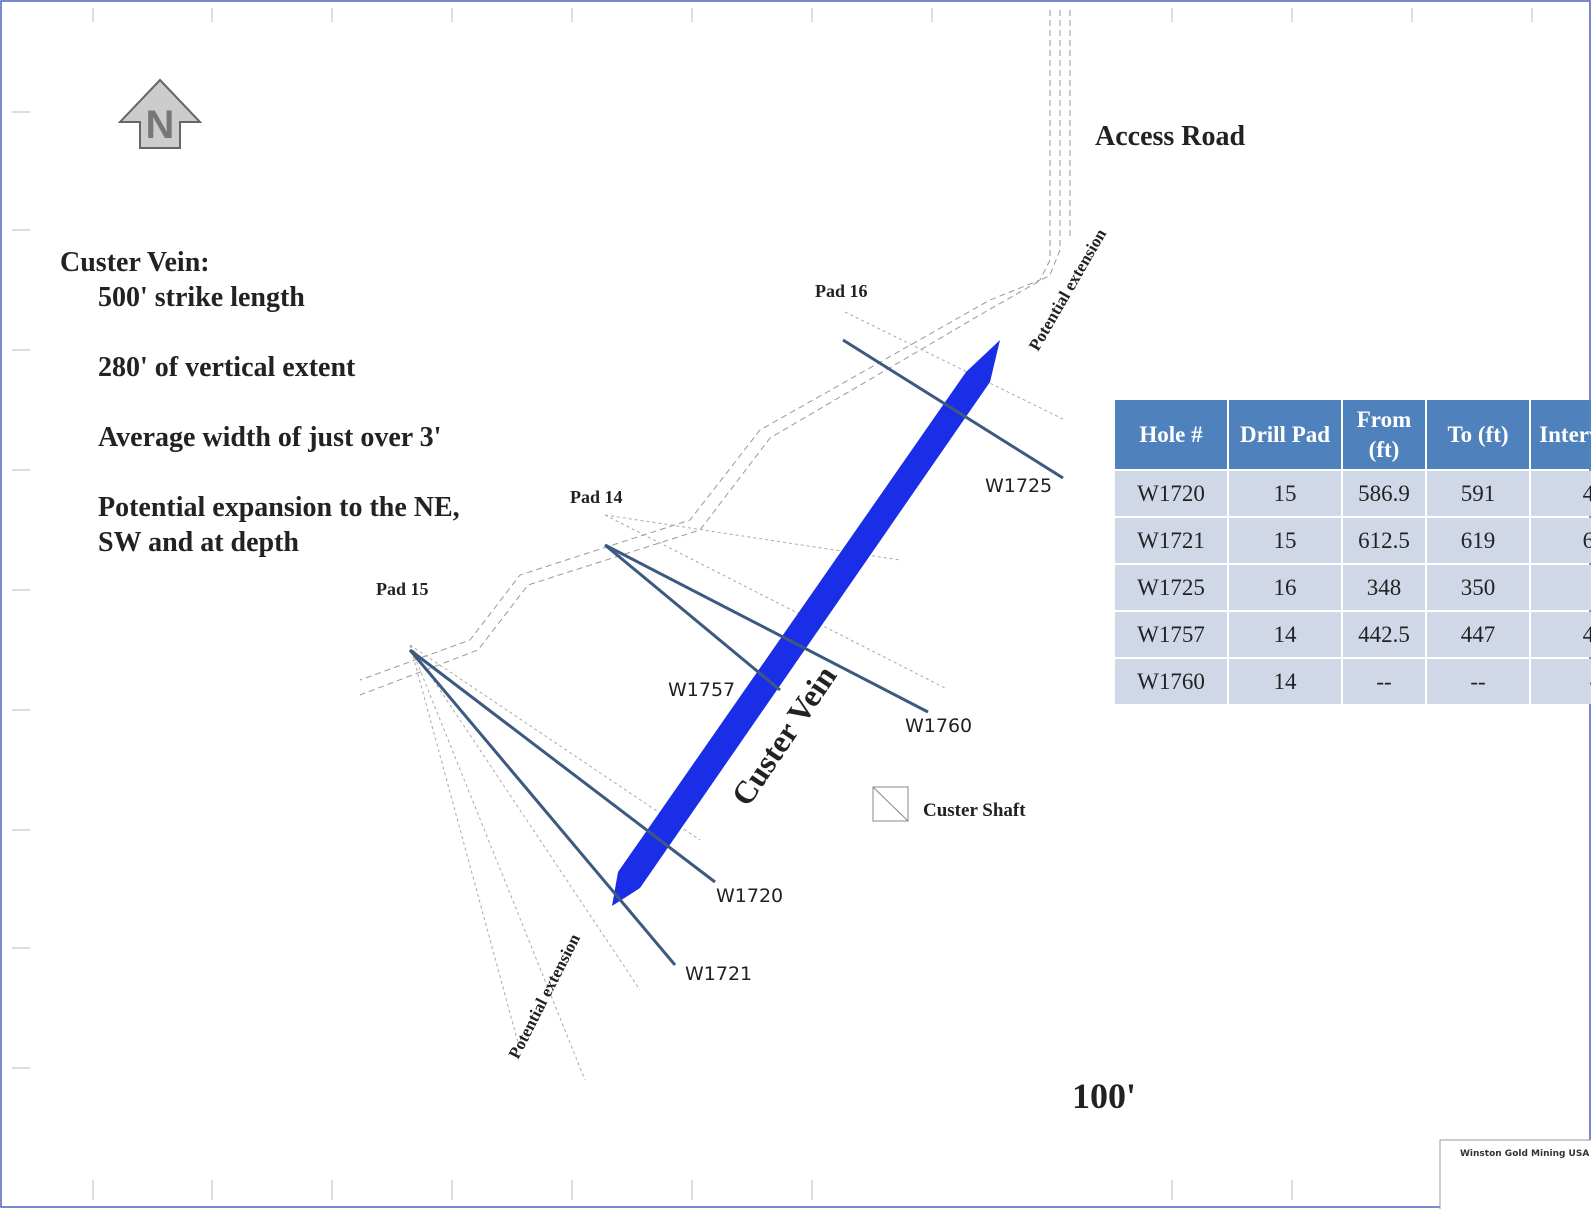  Describe the element at coordinates (1018, 486) in the screenshot. I see `hole-label: W1725` at that location.